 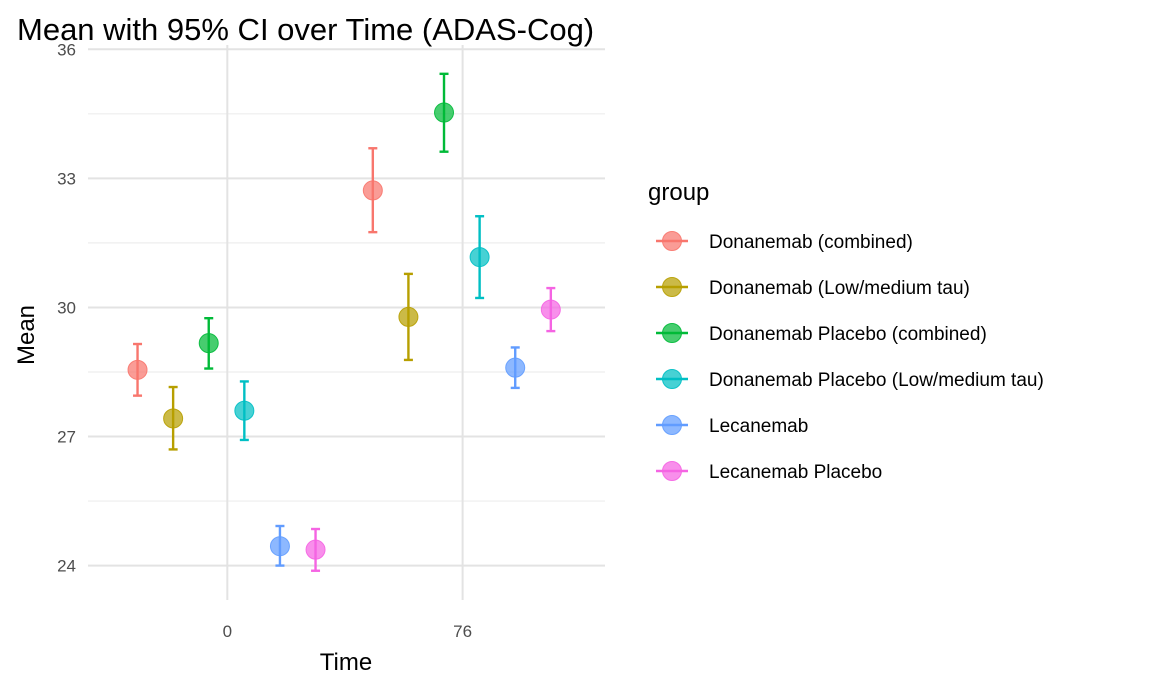 I want to click on y-tick-label: 27, so click(x=66, y=437).